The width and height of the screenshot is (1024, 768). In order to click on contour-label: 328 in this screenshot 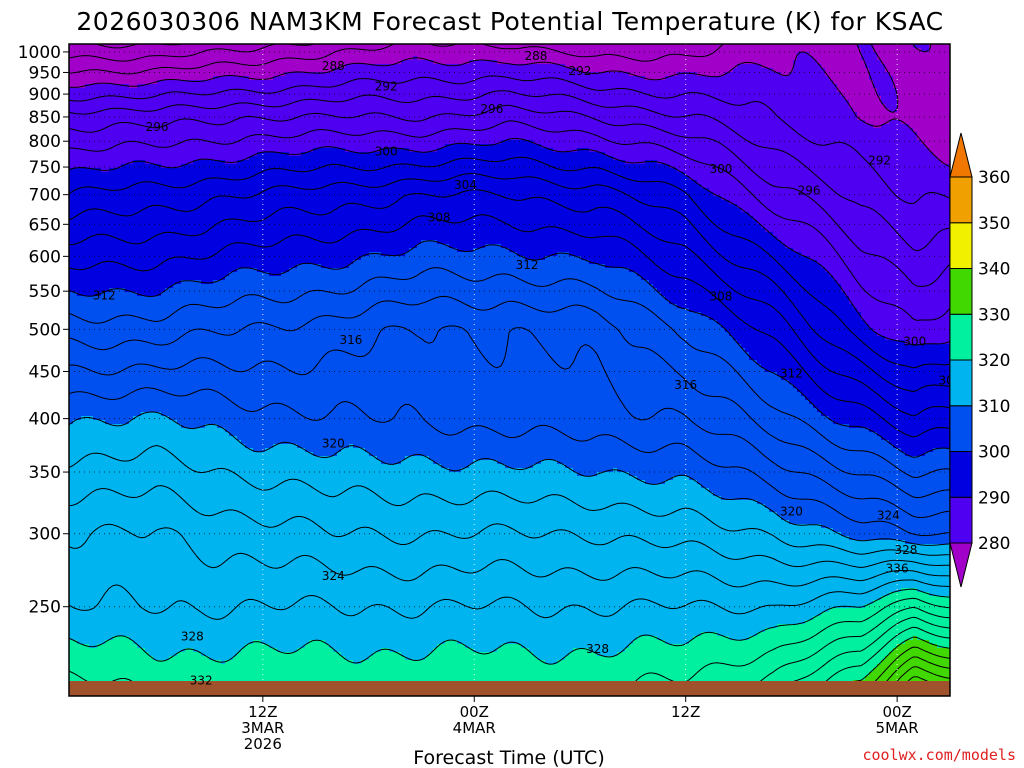, I will do `click(597, 649)`.